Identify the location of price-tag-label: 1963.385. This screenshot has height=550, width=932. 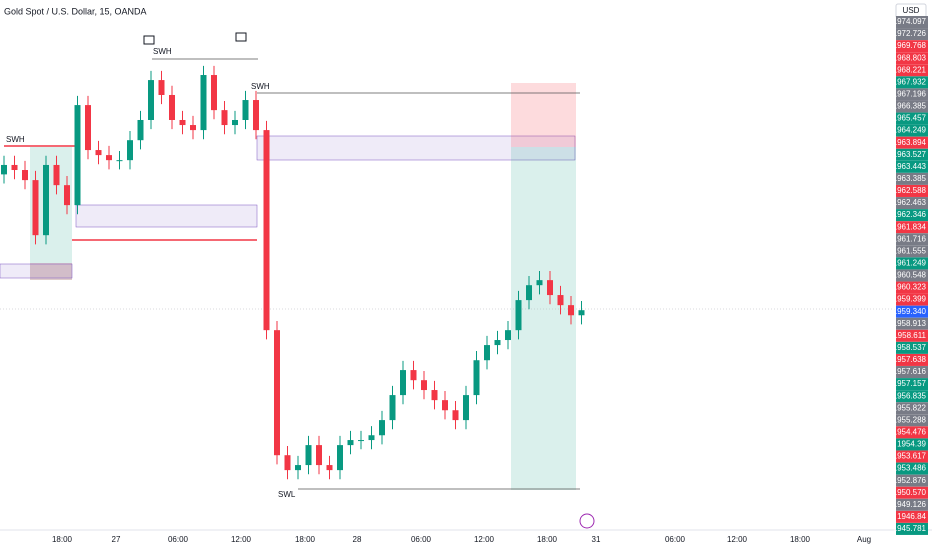
(910, 178).